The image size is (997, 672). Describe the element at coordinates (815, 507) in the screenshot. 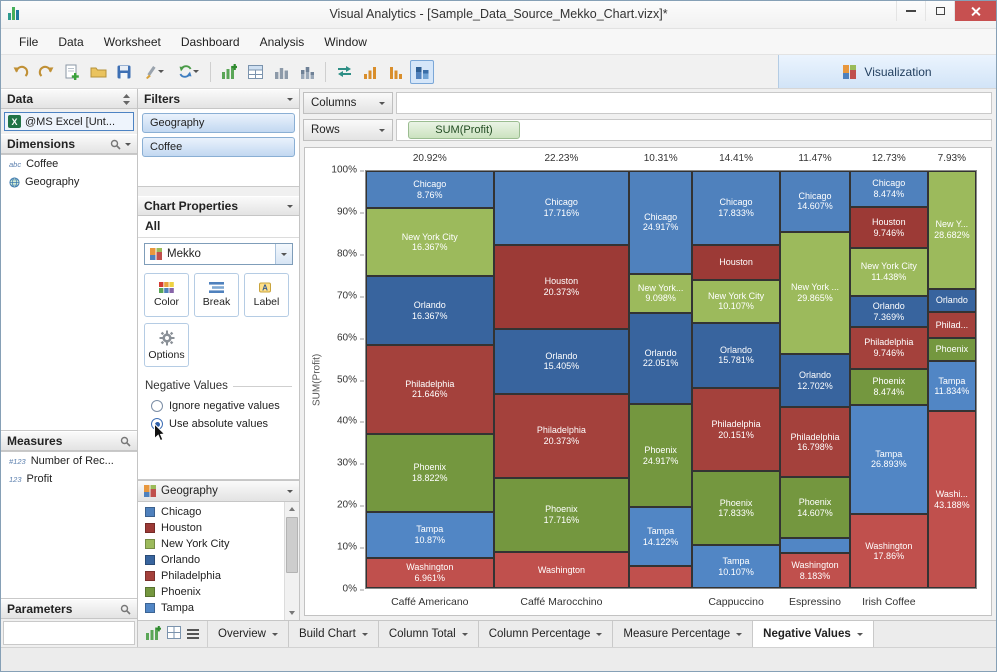

I see `mekko-segment: Phoenix 14.607%` at that location.